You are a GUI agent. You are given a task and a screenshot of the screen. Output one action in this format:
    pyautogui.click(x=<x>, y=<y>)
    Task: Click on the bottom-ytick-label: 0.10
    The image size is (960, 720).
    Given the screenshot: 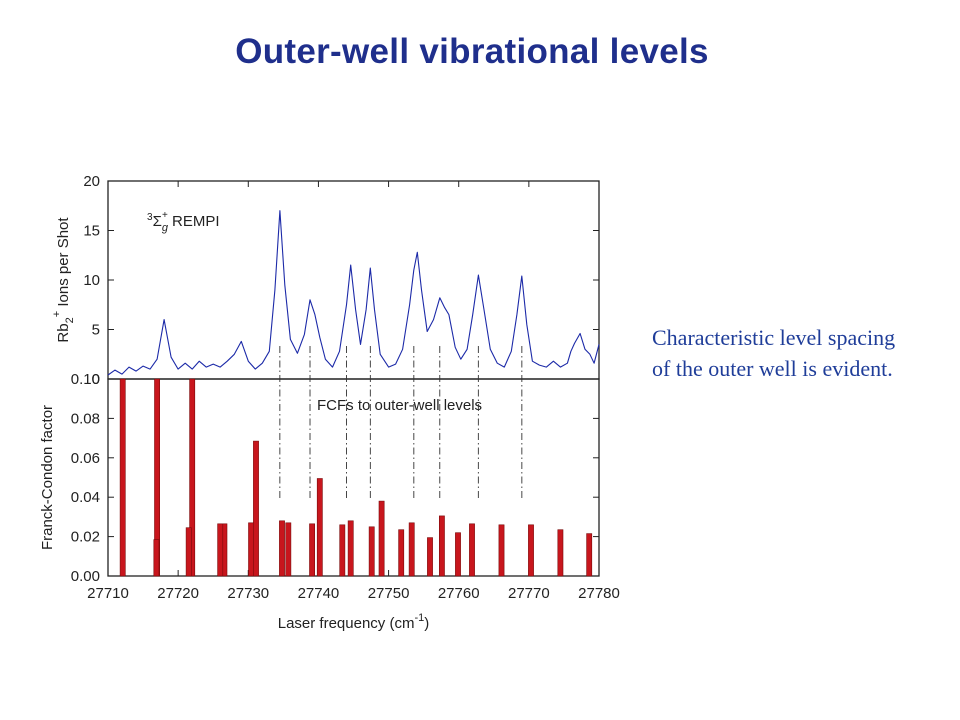 What is the action you would take?
    pyautogui.click(x=85, y=379)
    